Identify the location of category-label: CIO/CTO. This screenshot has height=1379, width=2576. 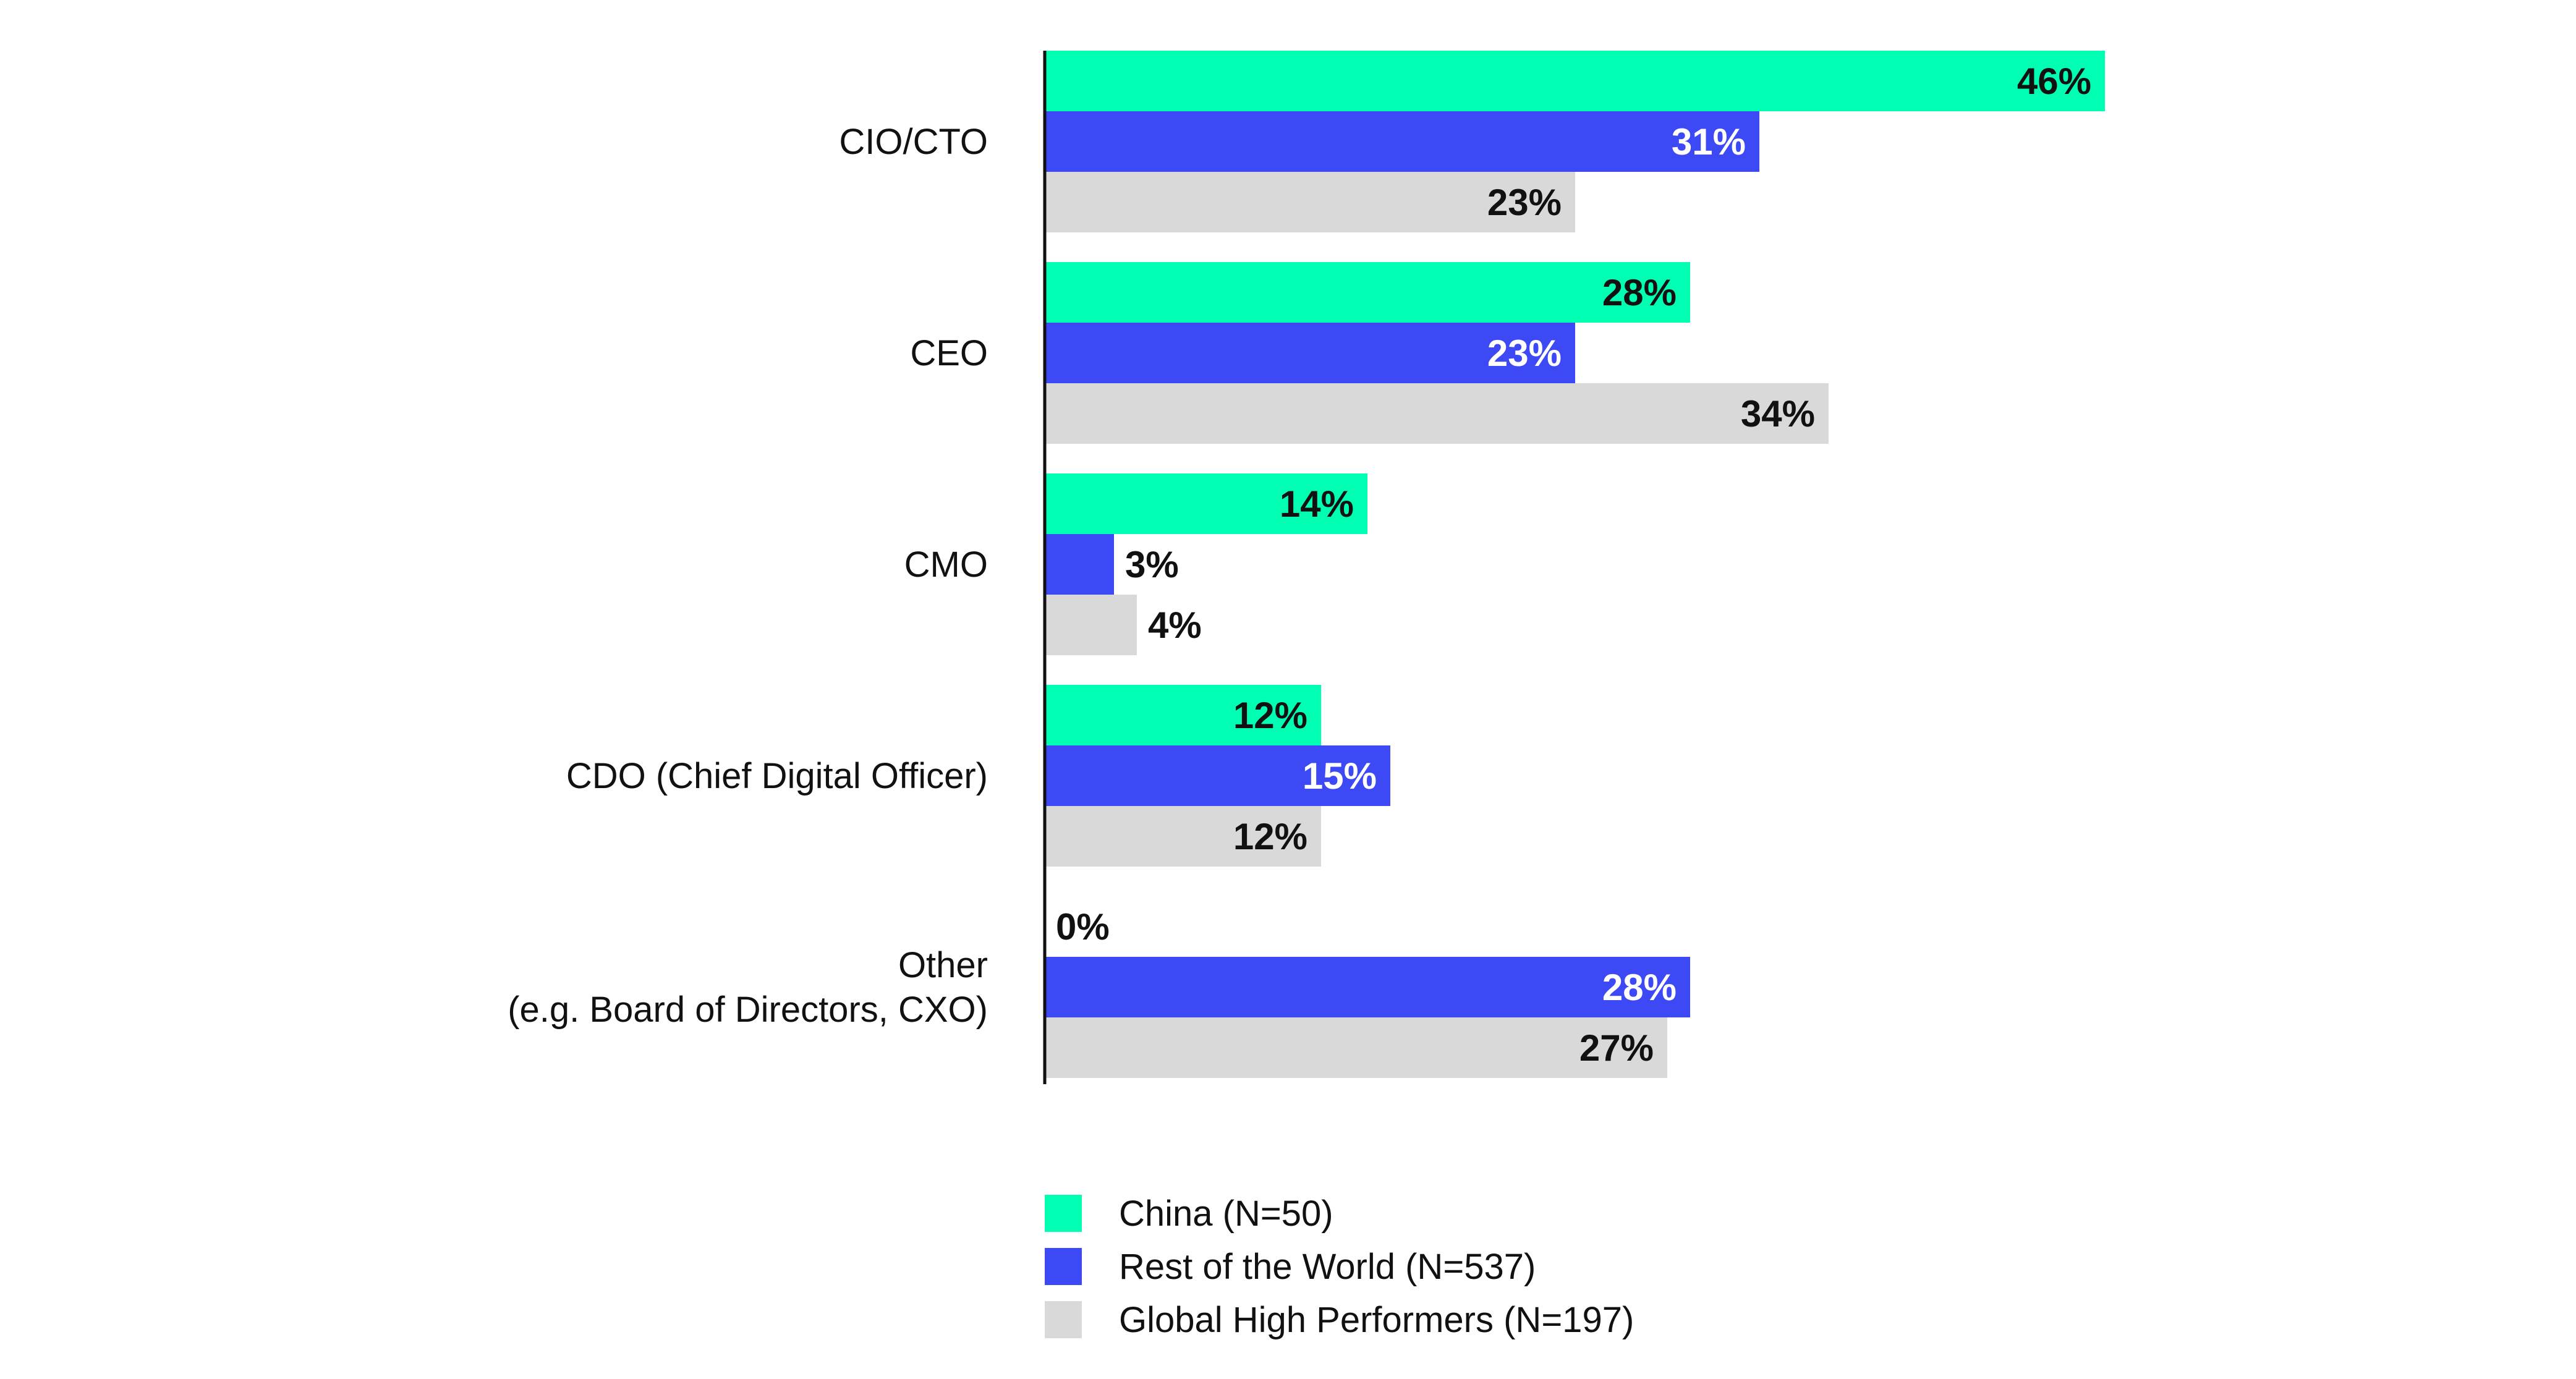
(913, 142).